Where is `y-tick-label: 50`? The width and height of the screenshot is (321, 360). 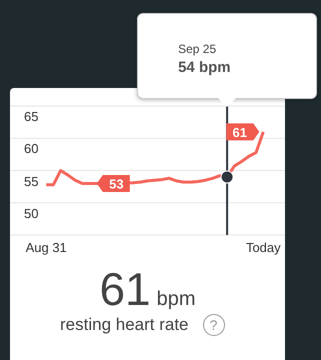
y-tick-label: 50 is located at coordinates (31, 213).